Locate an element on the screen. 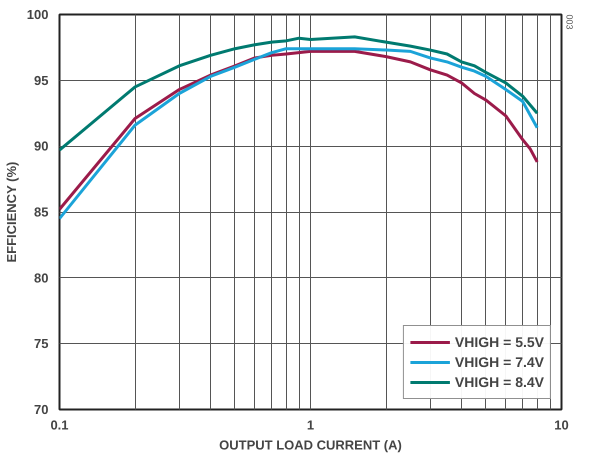  y-tick-label: 70 is located at coordinates (41, 409).